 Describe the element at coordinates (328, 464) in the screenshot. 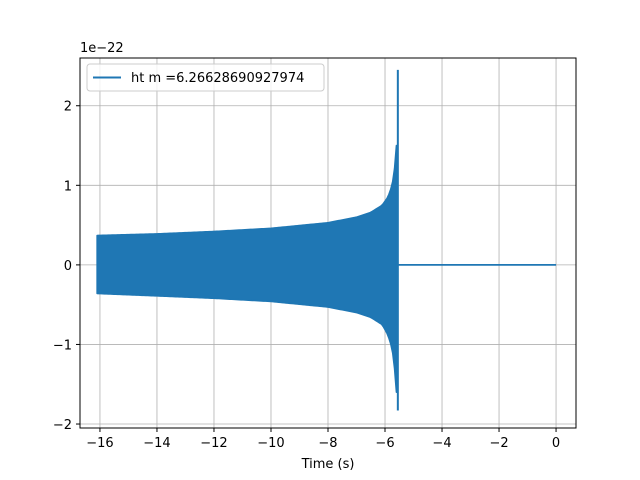

I see `x-axis-label: Time (s)` at that location.